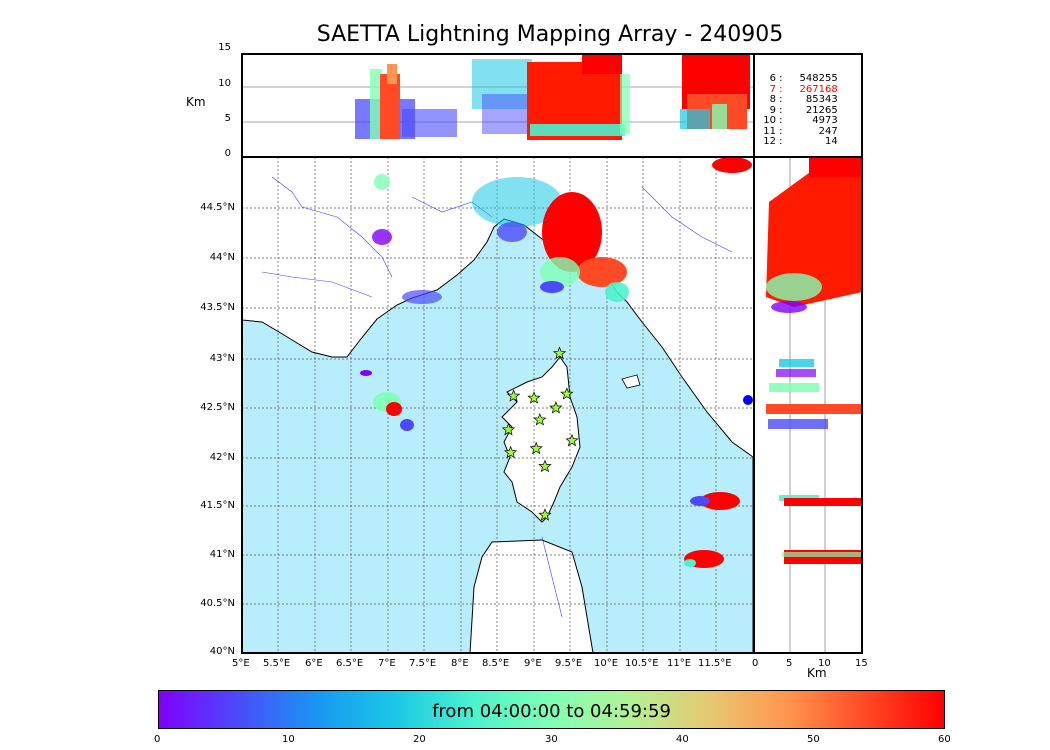 This screenshot has width=1050, height=750. Describe the element at coordinates (818, 89) in the screenshot. I see `count-value: 267168` at that location.